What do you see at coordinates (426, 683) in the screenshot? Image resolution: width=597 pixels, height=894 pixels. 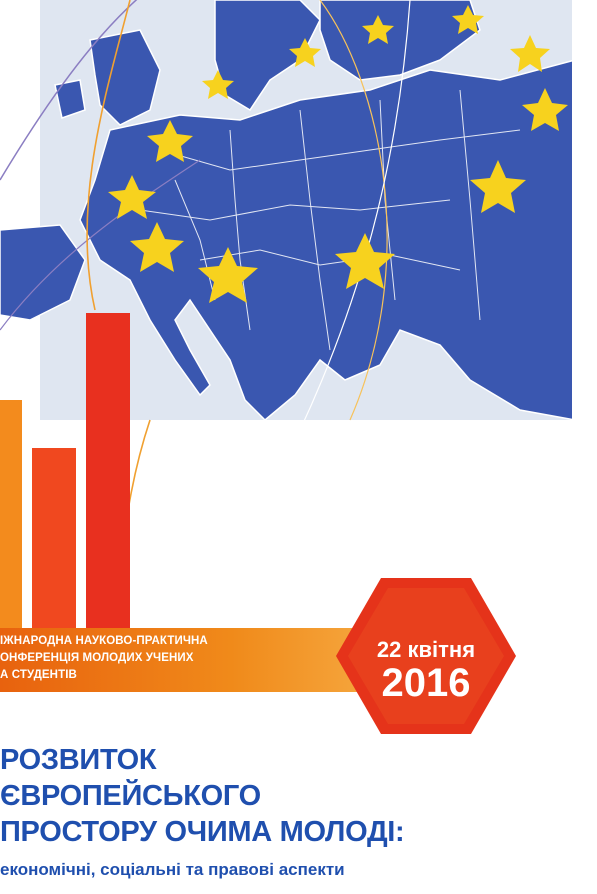 I see `event-year: 2016` at bounding box center [426, 683].